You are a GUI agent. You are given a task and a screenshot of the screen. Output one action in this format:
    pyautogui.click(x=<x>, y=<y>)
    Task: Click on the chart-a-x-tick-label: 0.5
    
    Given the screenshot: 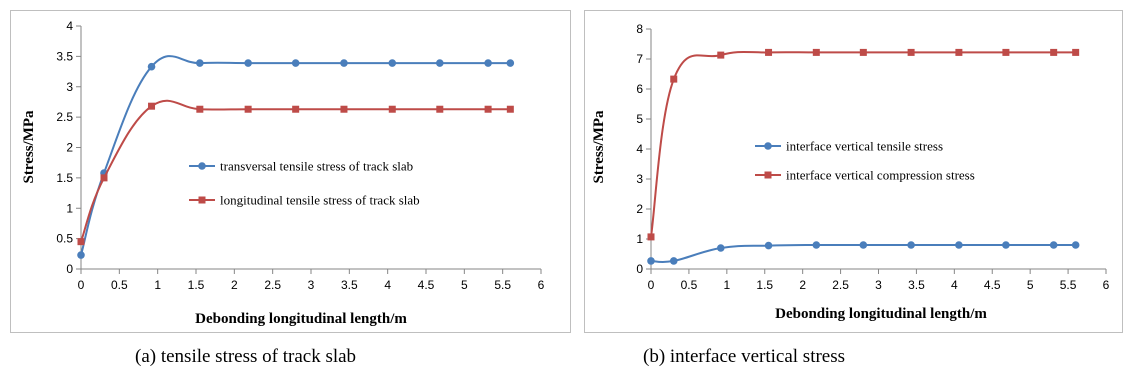 What is the action you would take?
    pyautogui.click(x=119, y=285)
    